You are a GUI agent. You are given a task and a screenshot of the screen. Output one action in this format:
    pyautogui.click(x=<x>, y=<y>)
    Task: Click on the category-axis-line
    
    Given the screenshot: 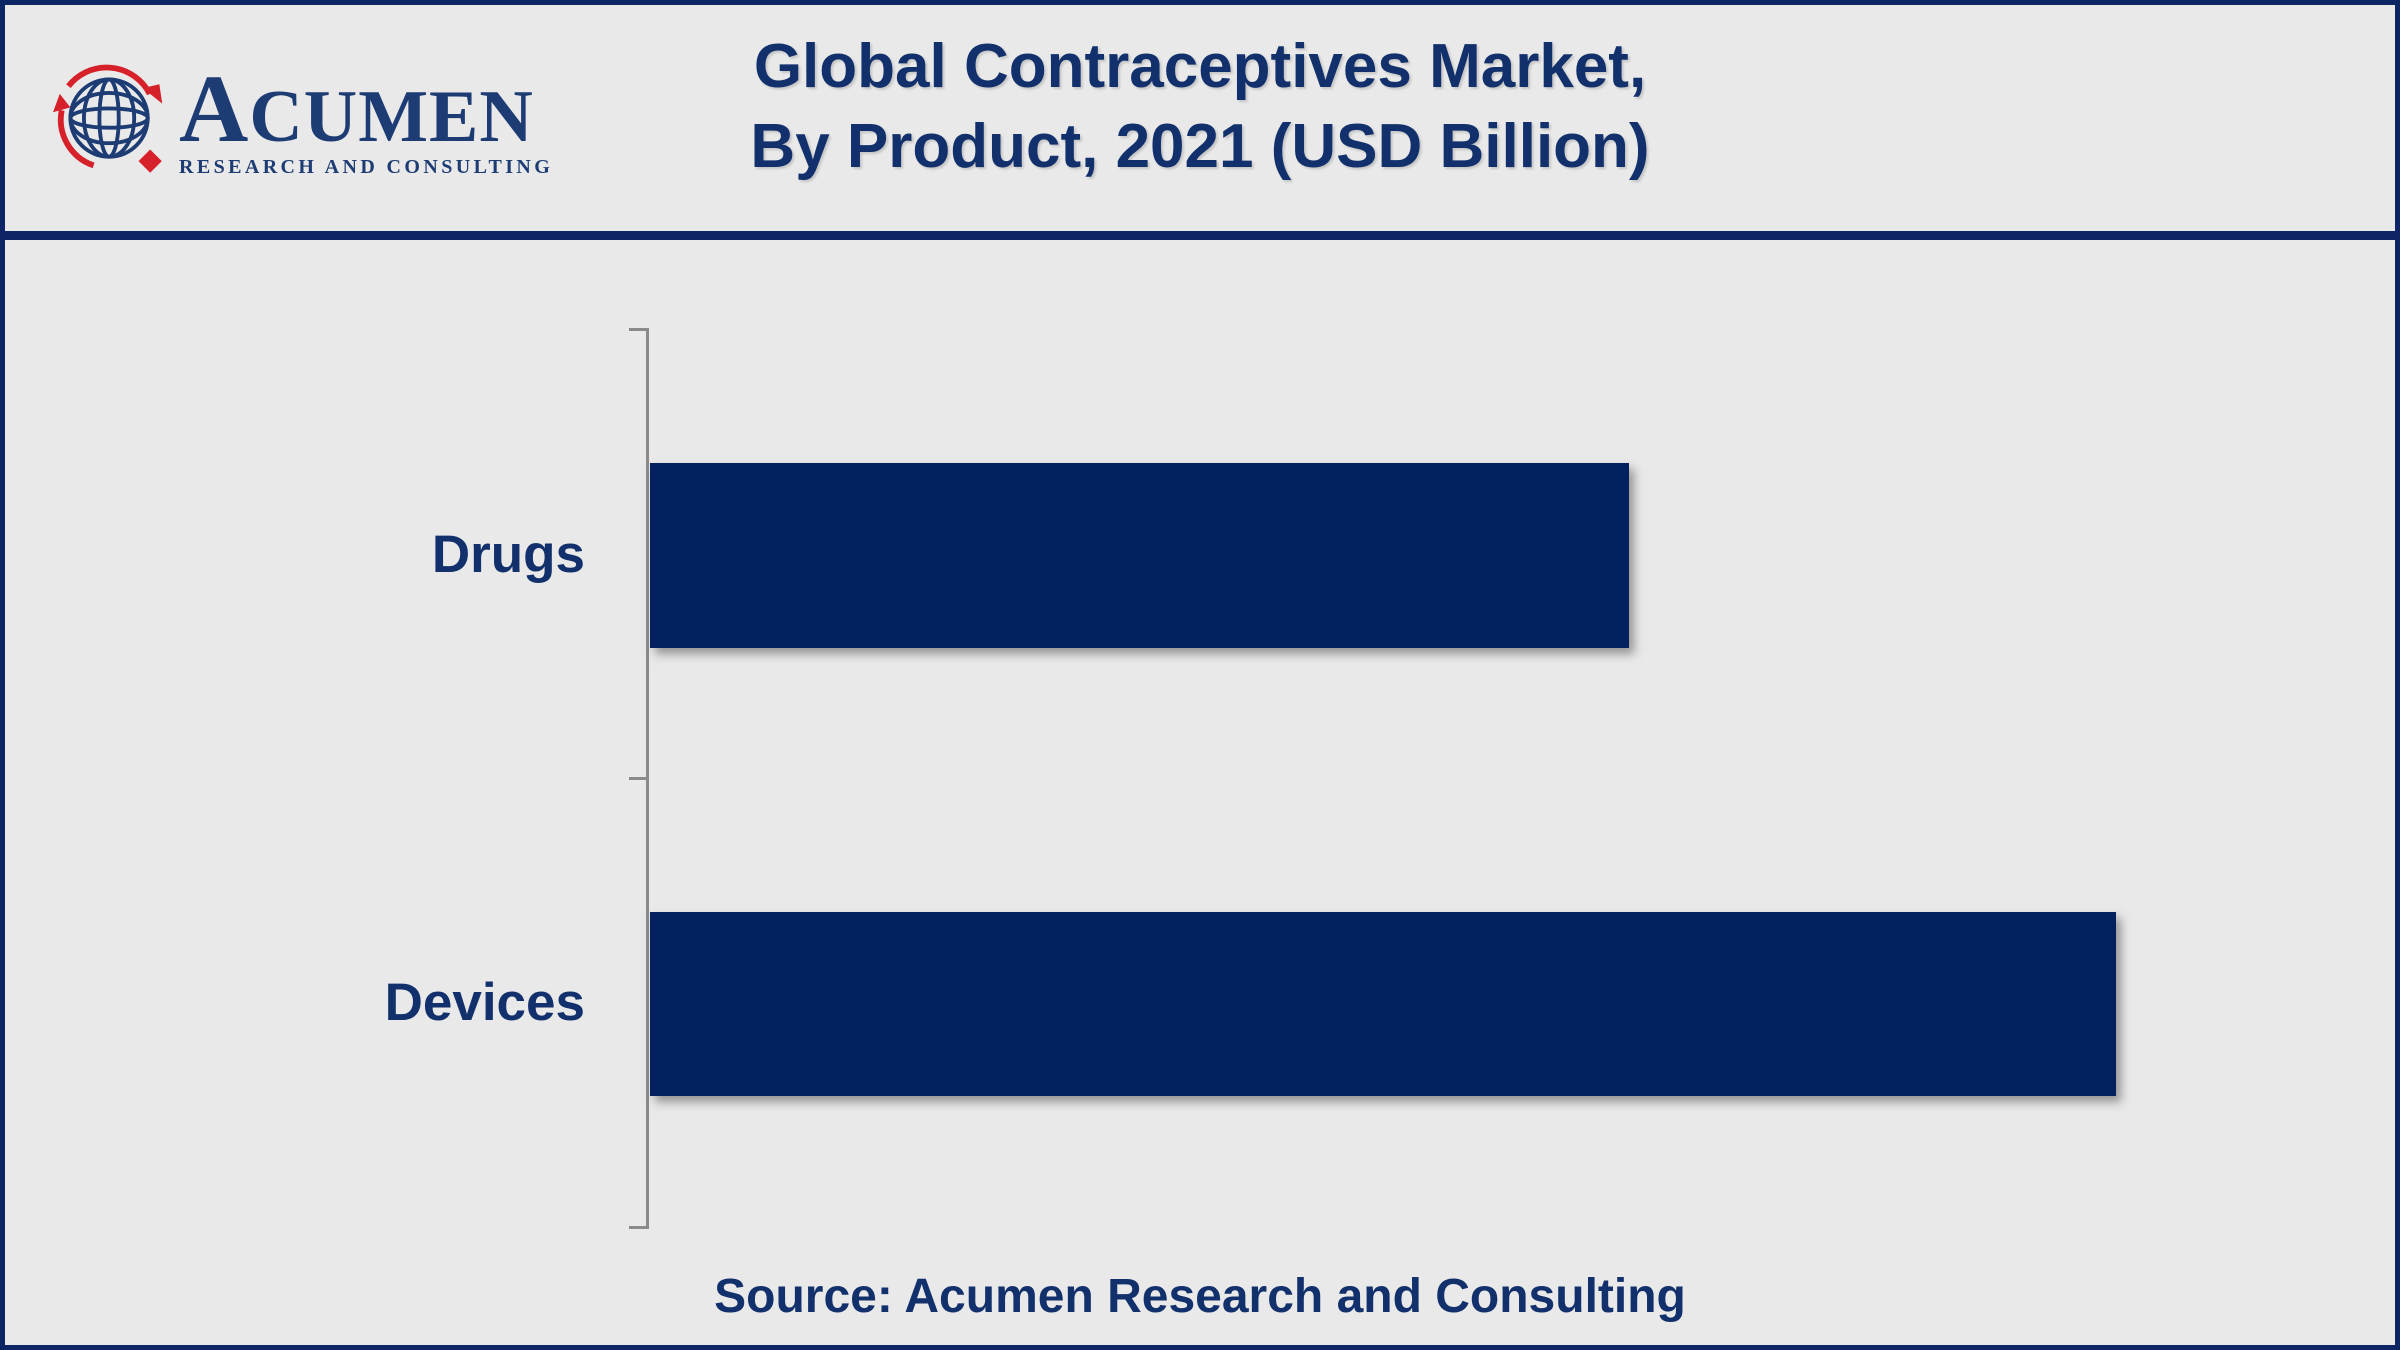 What is the action you would take?
    pyautogui.click(x=647, y=778)
    